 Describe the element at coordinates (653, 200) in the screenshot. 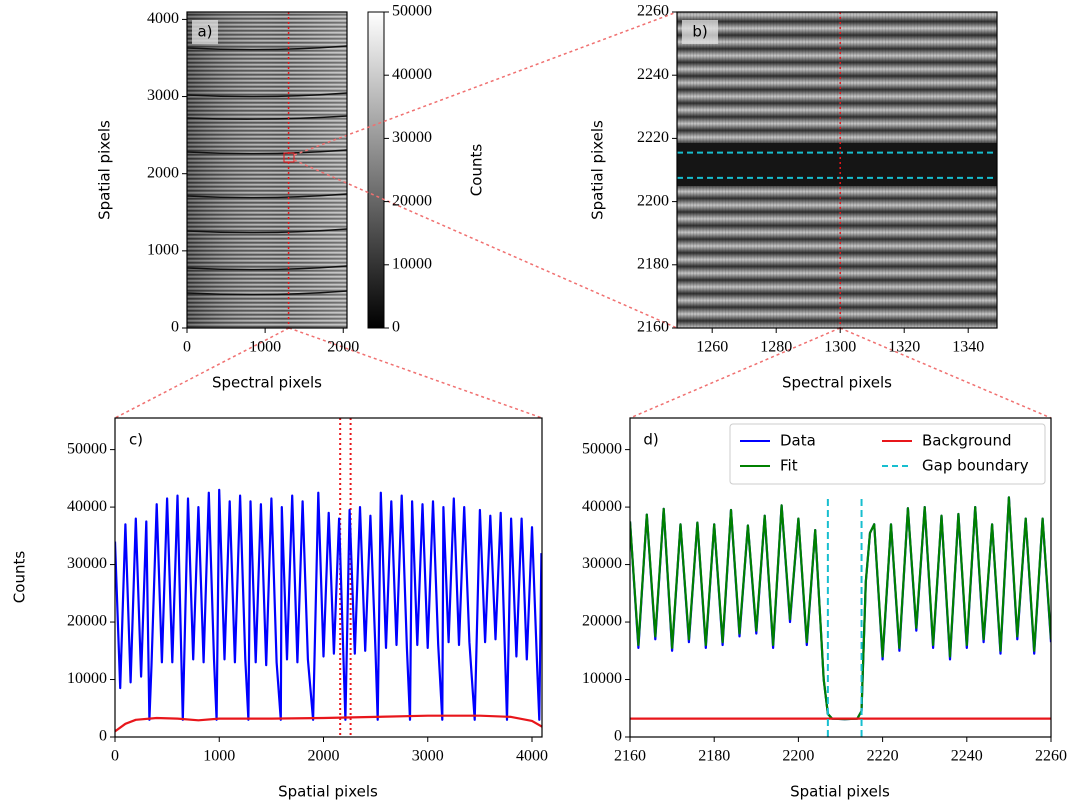

I see `y-tick-label: 2200` at that location.